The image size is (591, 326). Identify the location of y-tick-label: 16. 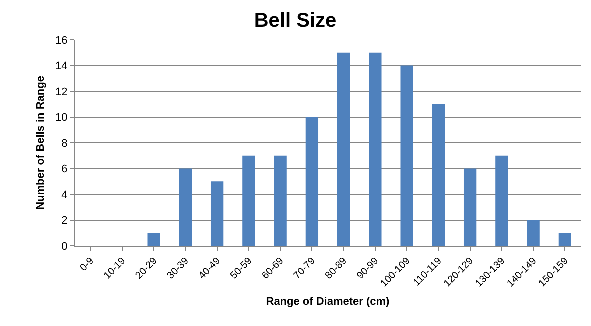
(62, 40).